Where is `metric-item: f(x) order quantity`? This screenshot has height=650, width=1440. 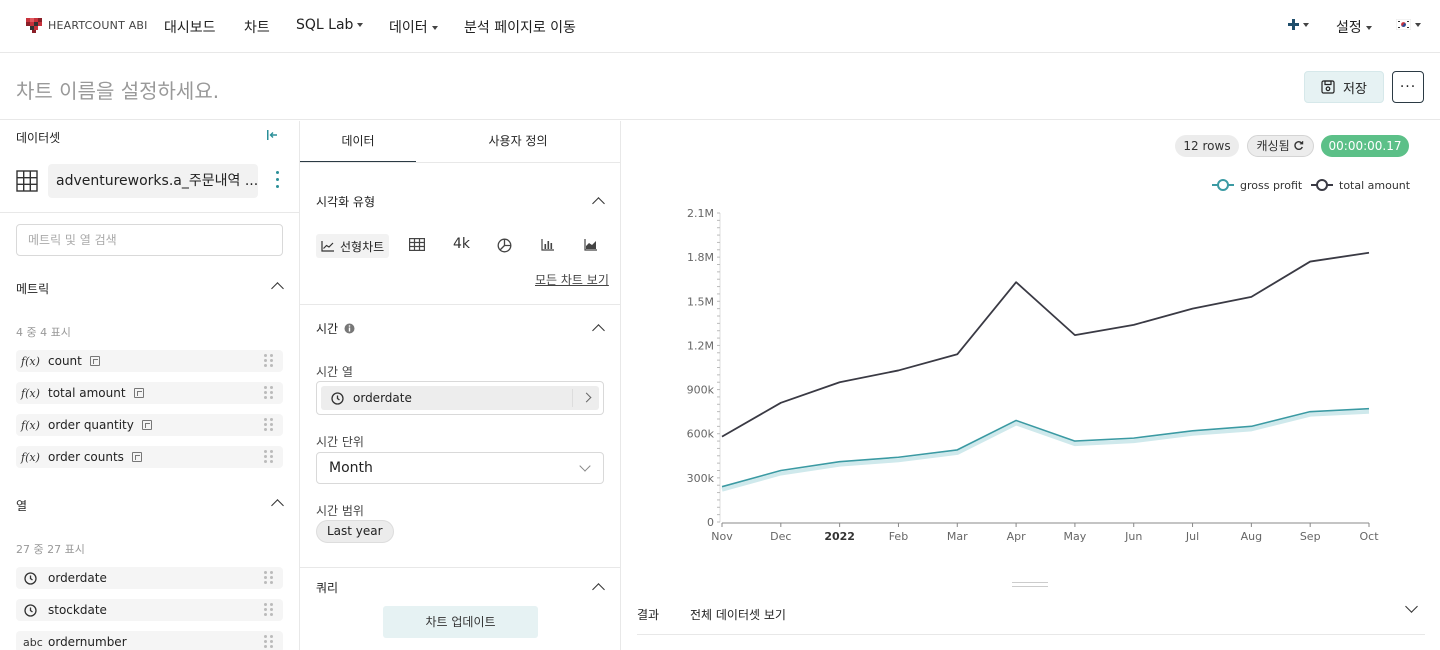
metric-item: f(x) order quantity is located at coordinates (149, 425).